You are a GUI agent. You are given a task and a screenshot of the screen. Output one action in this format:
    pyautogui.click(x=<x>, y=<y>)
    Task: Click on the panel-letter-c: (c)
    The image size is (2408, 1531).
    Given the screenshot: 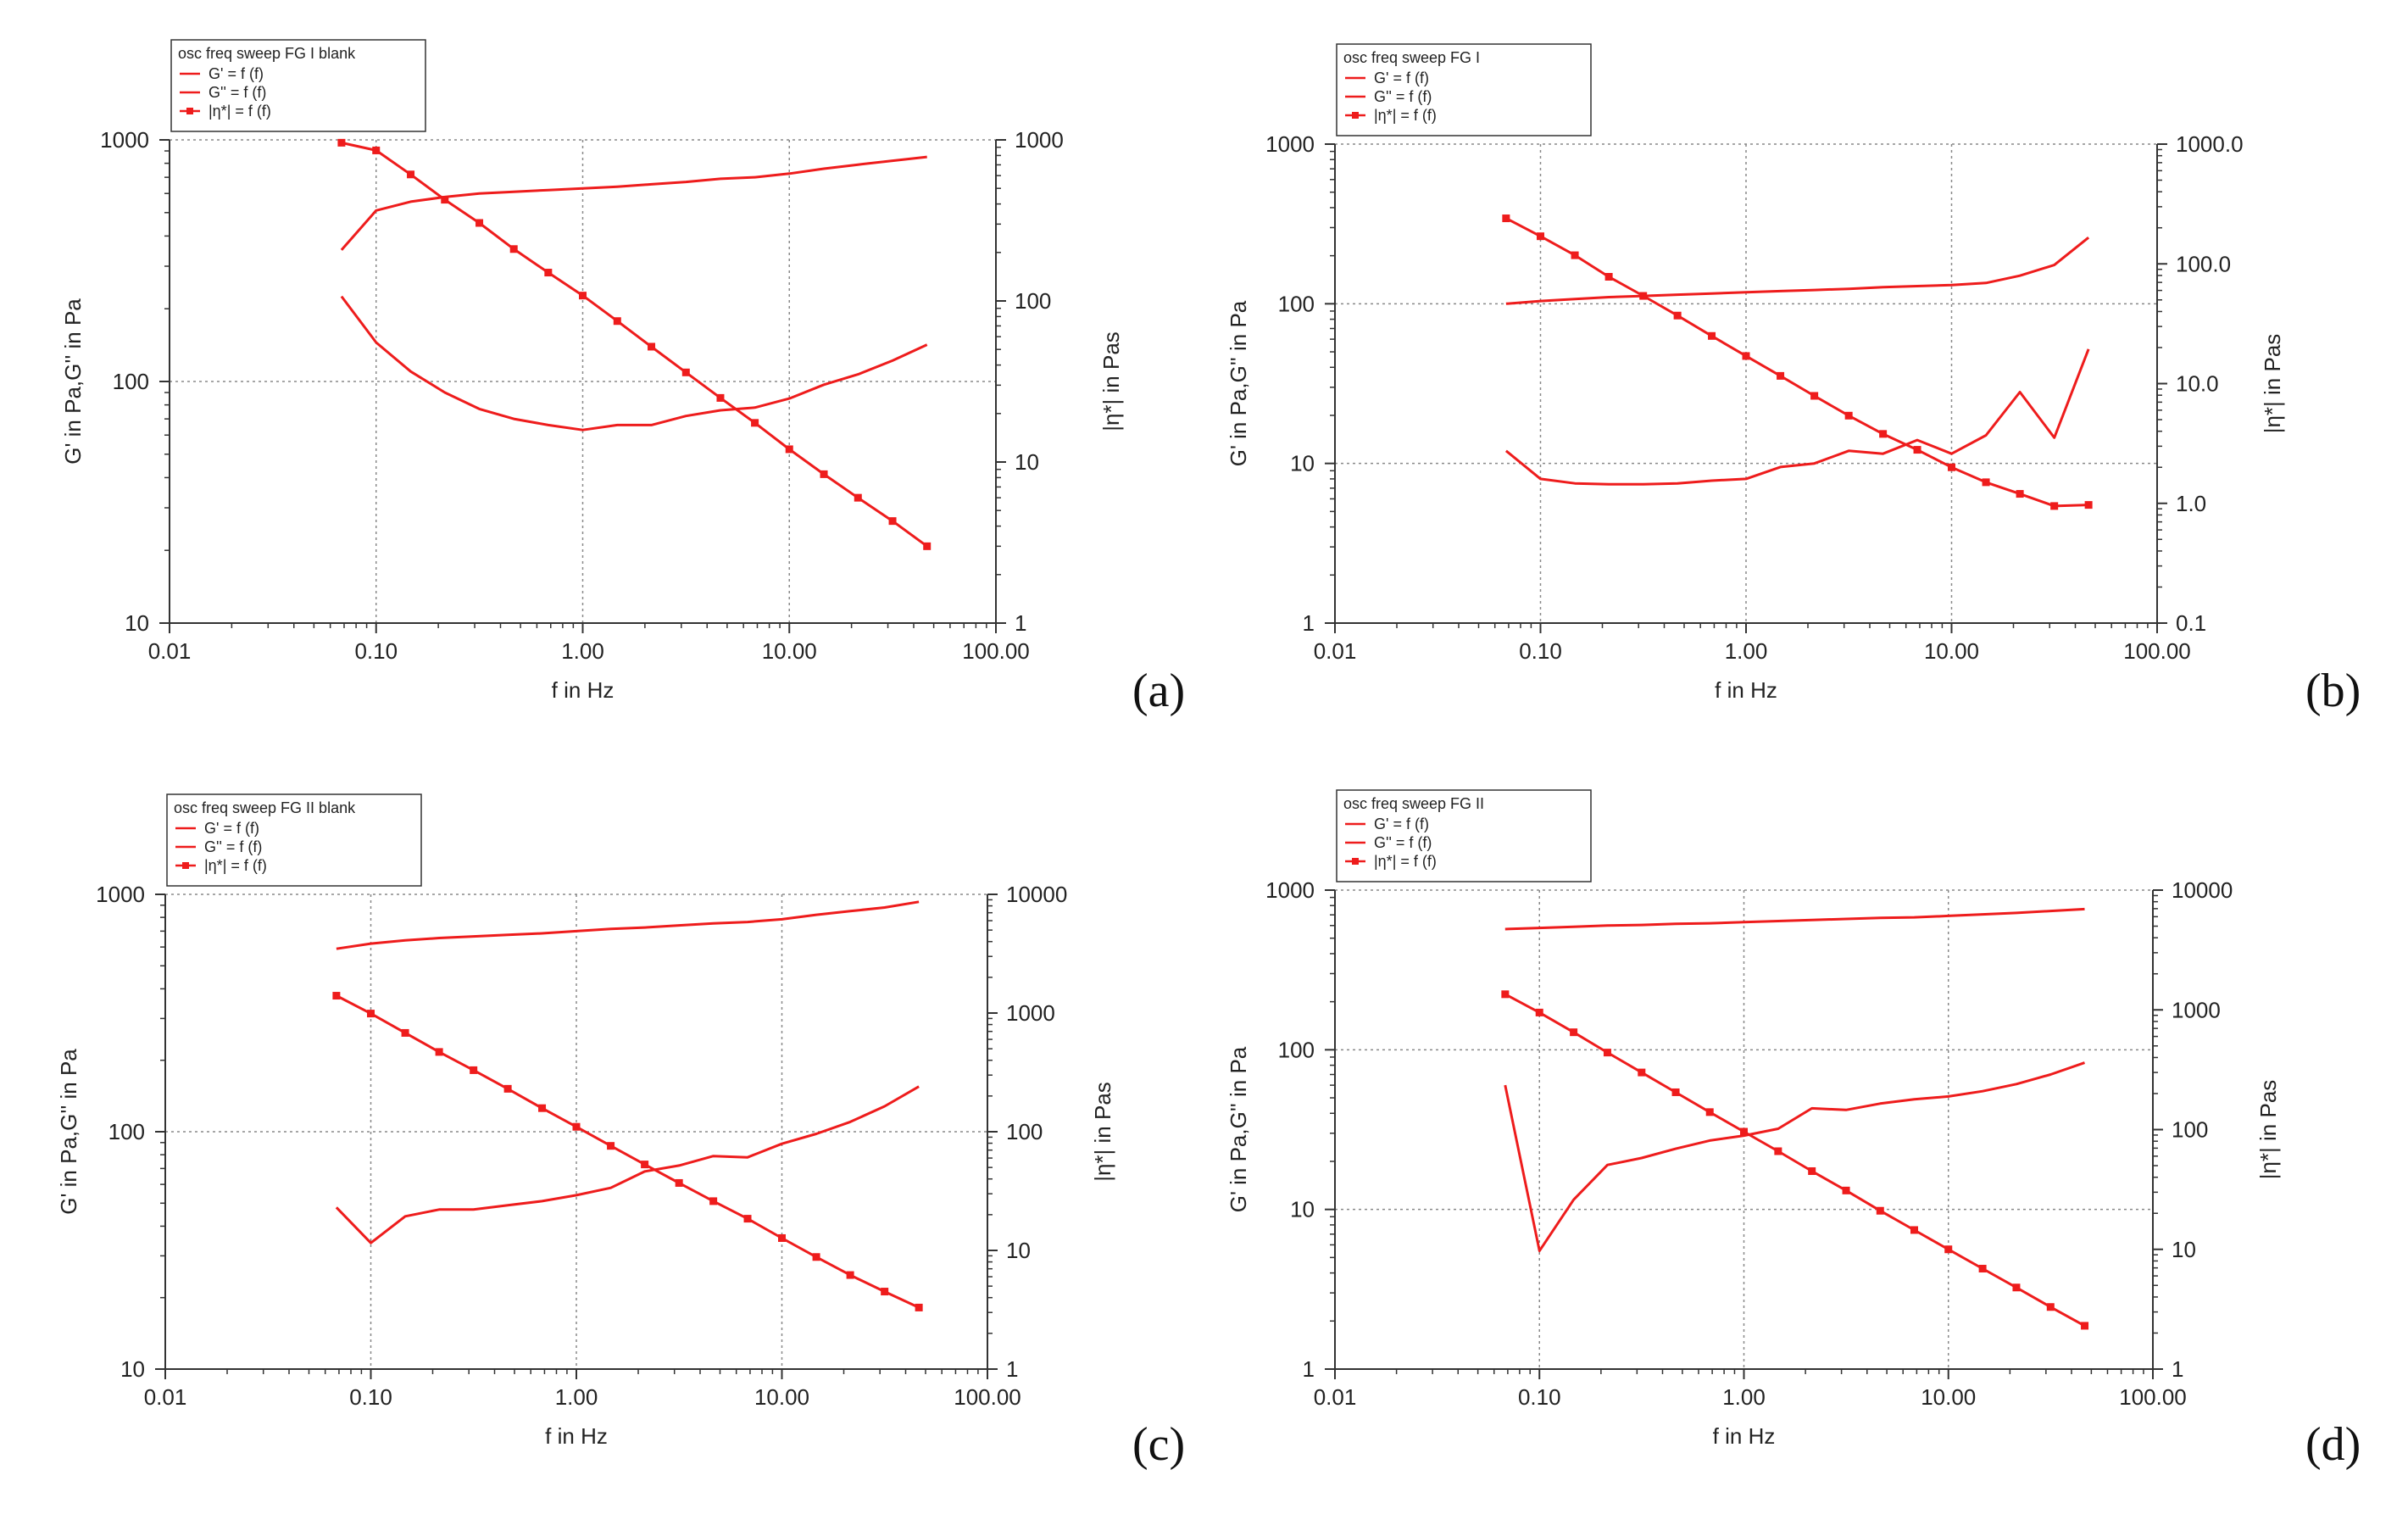 What is the action you would take?
    pyautogui.click(x=1158, y=1445)
    